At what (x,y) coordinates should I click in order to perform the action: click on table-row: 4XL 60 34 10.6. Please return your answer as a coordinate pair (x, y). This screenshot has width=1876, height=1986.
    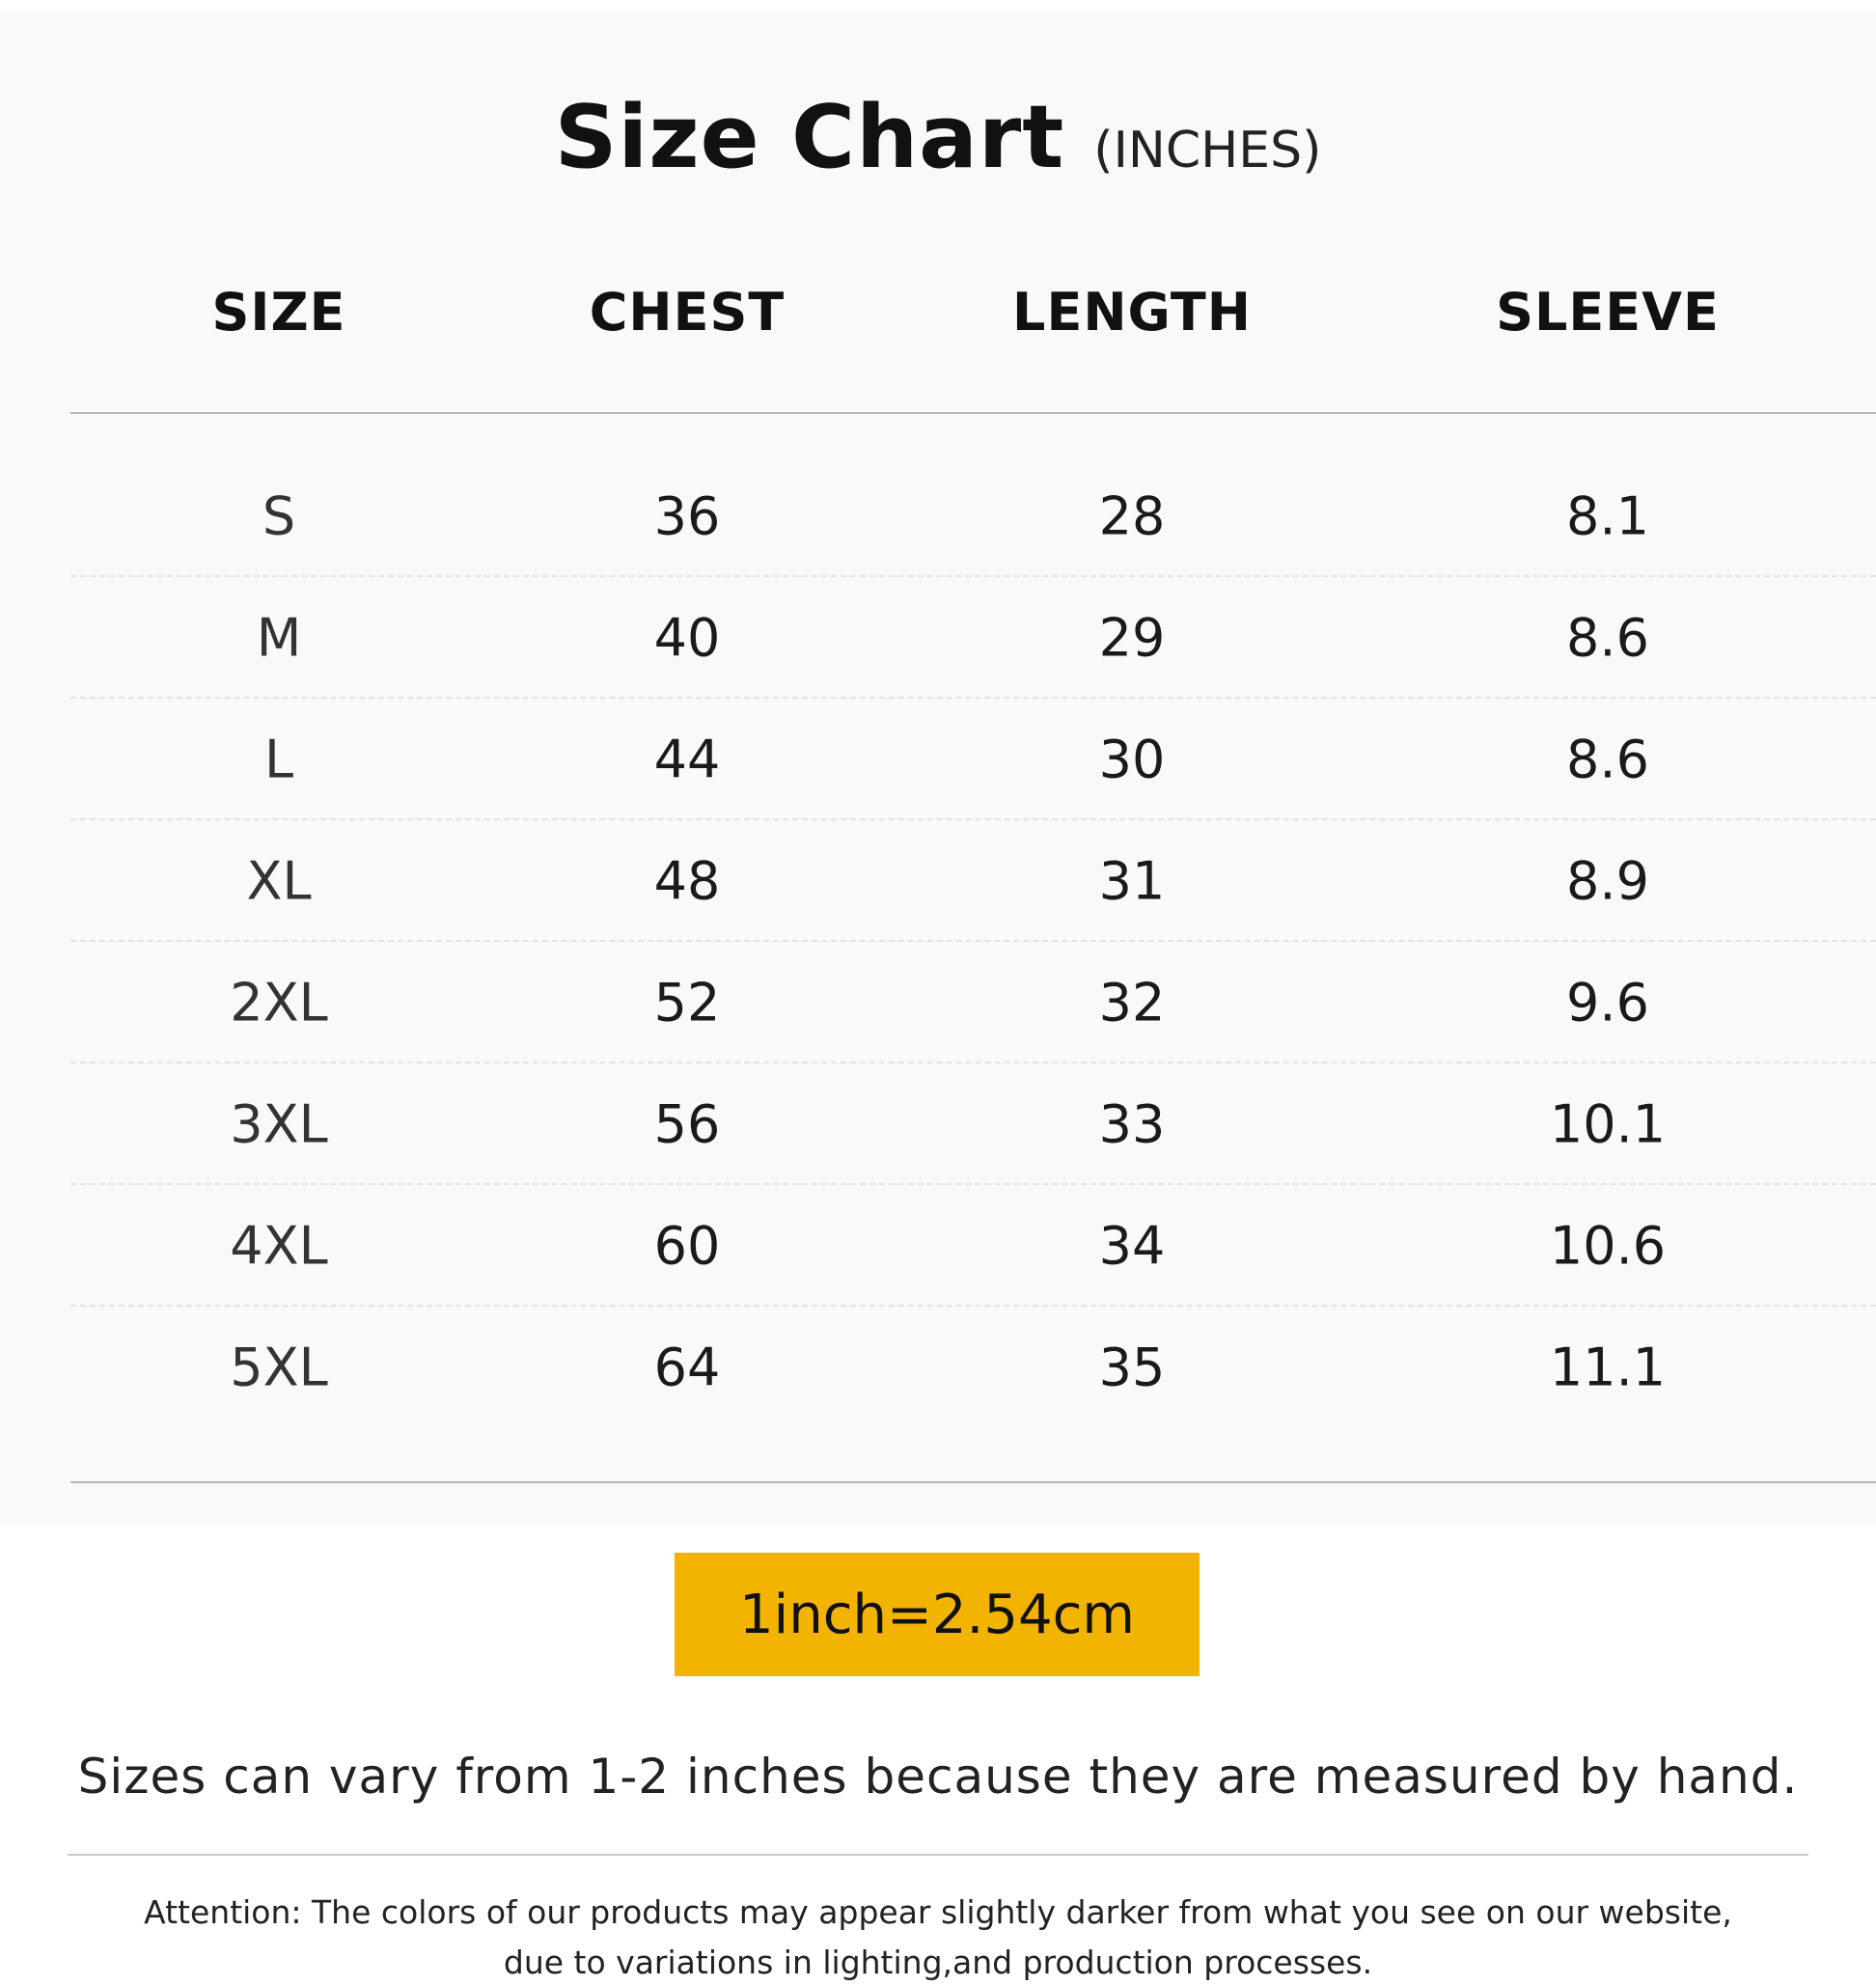
    Looking at the image, I should click on (938, 1246).